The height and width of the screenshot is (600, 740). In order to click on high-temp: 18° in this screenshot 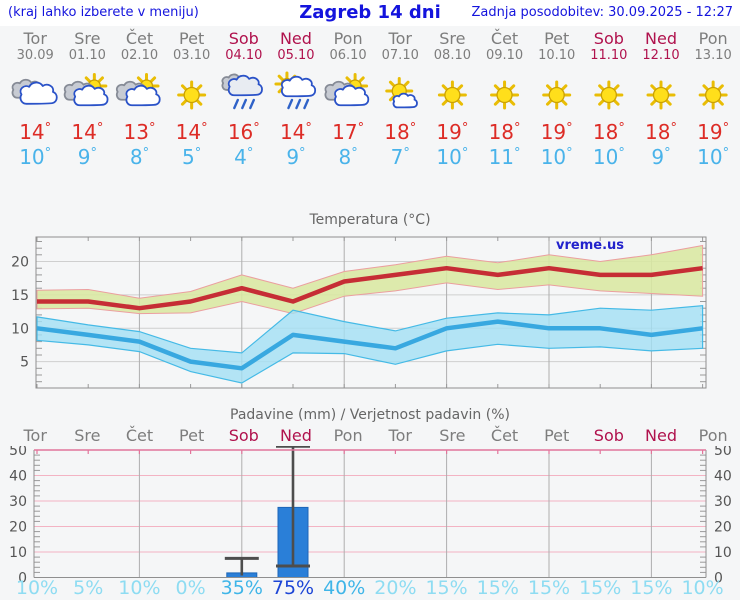, I will do `click(400, 132)`.